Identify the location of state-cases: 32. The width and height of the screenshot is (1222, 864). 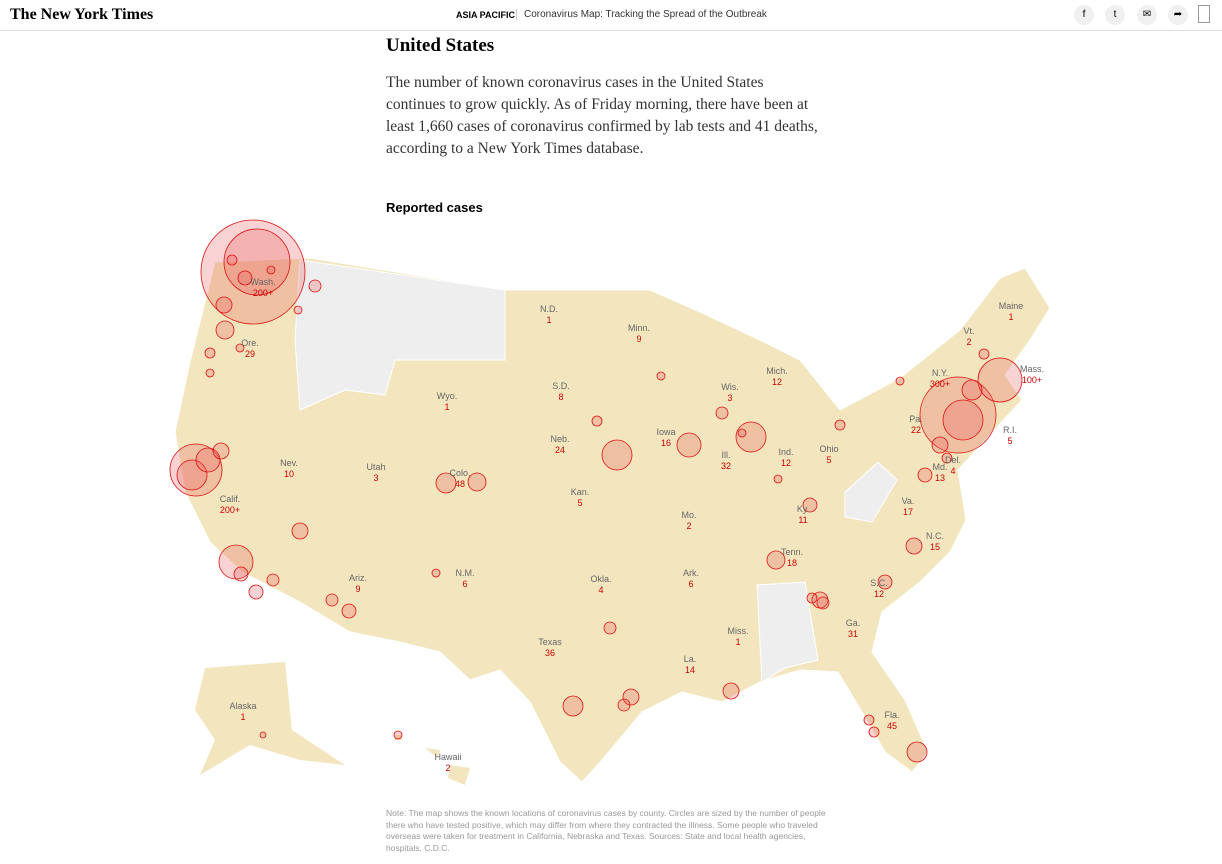
(726, 466).